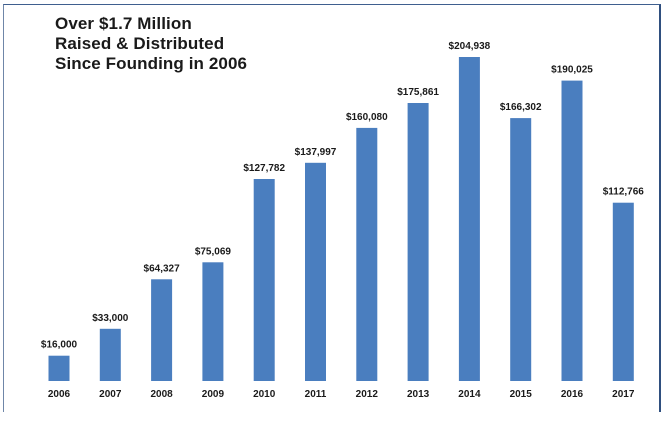  What do you see at coordinates (521, 249) in the screenshot?
I see `bar-2015` at bounding box center [521, 249].